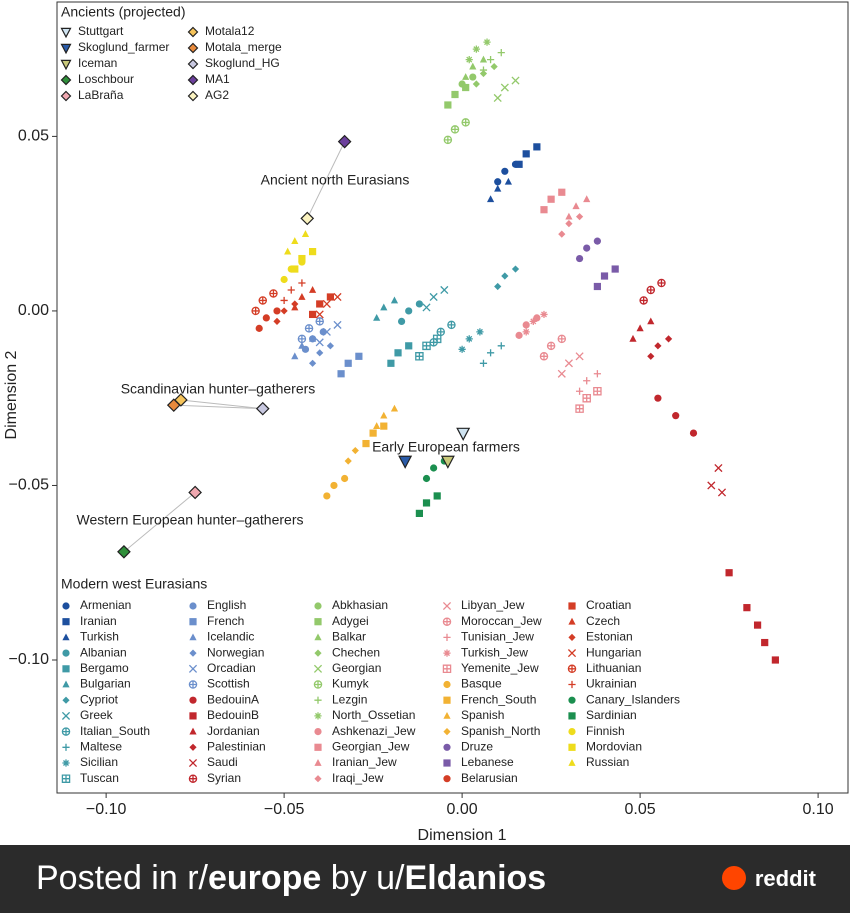 The image size is (850, 913). Describe the element at coordinates (363, 878) in the screenshot. I see `text: by u/` at that location.